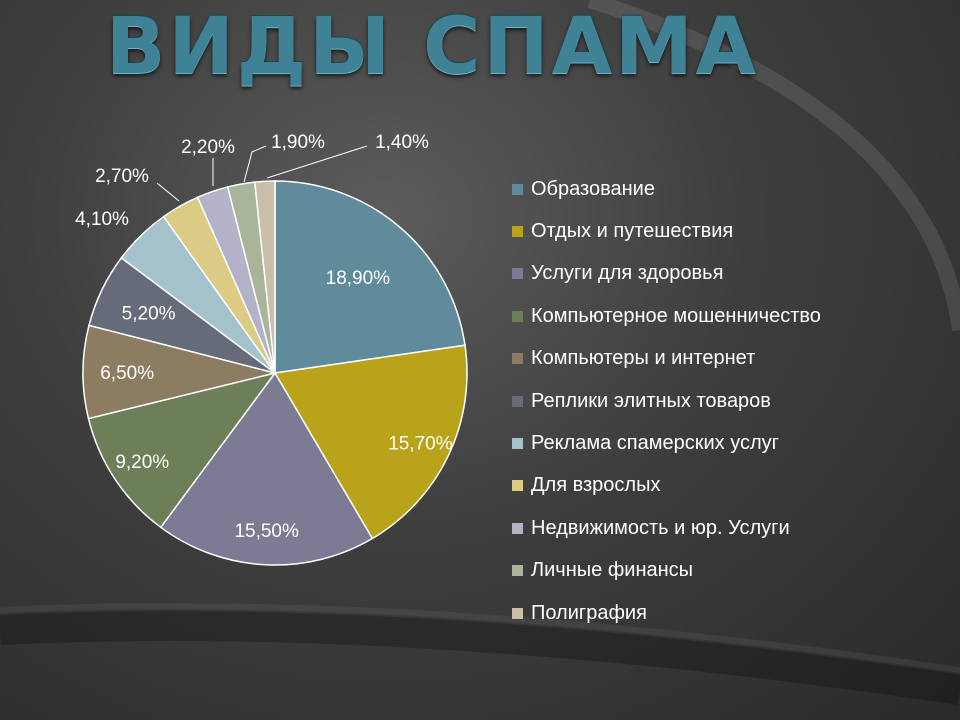  I want to click on legend-label: Компьютерное мошенничество, so click(676, 315).